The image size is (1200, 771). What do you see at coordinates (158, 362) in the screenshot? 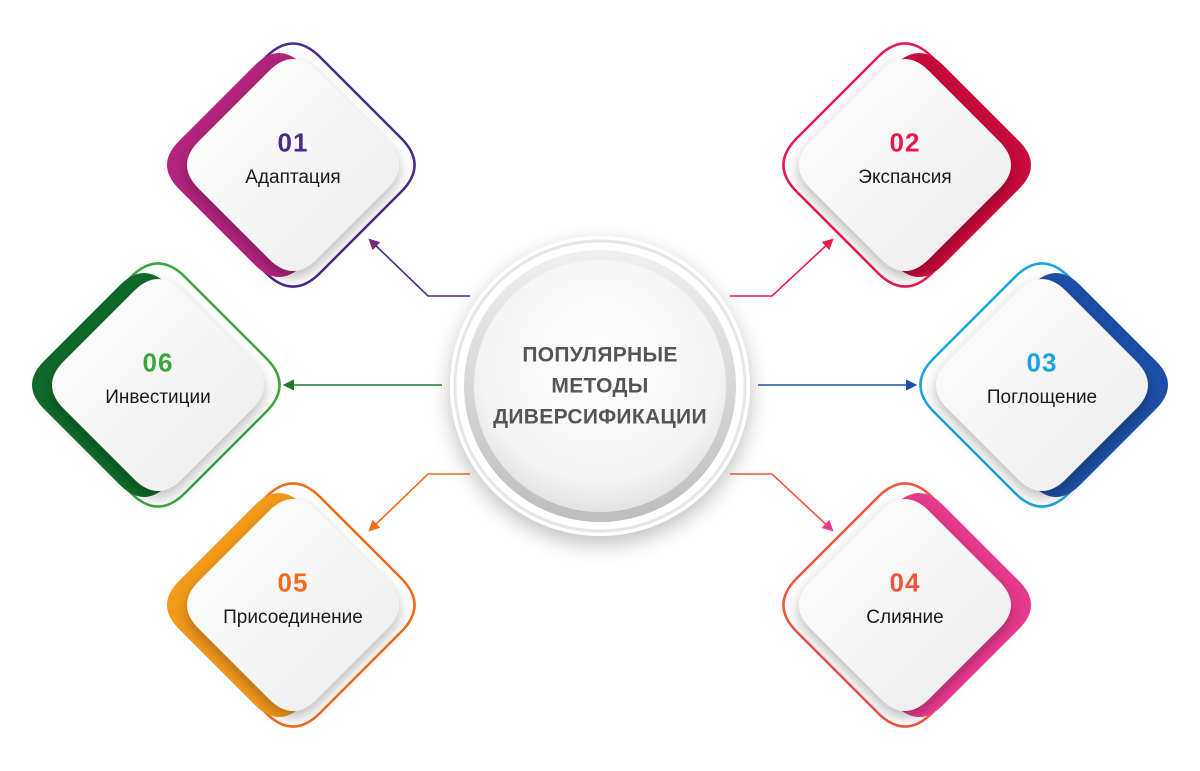
I see `item-number-06: 06` at bounding box center [158, 362].